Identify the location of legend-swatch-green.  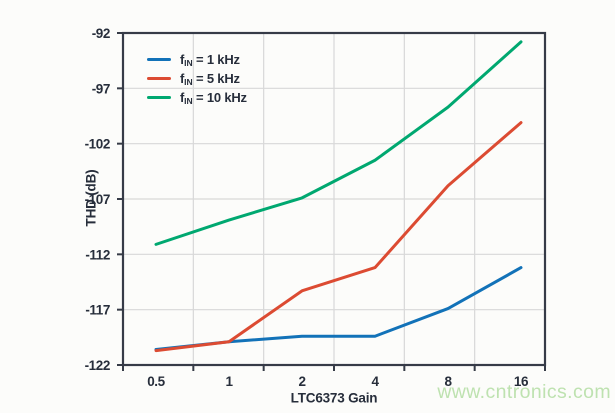
(159, 97).